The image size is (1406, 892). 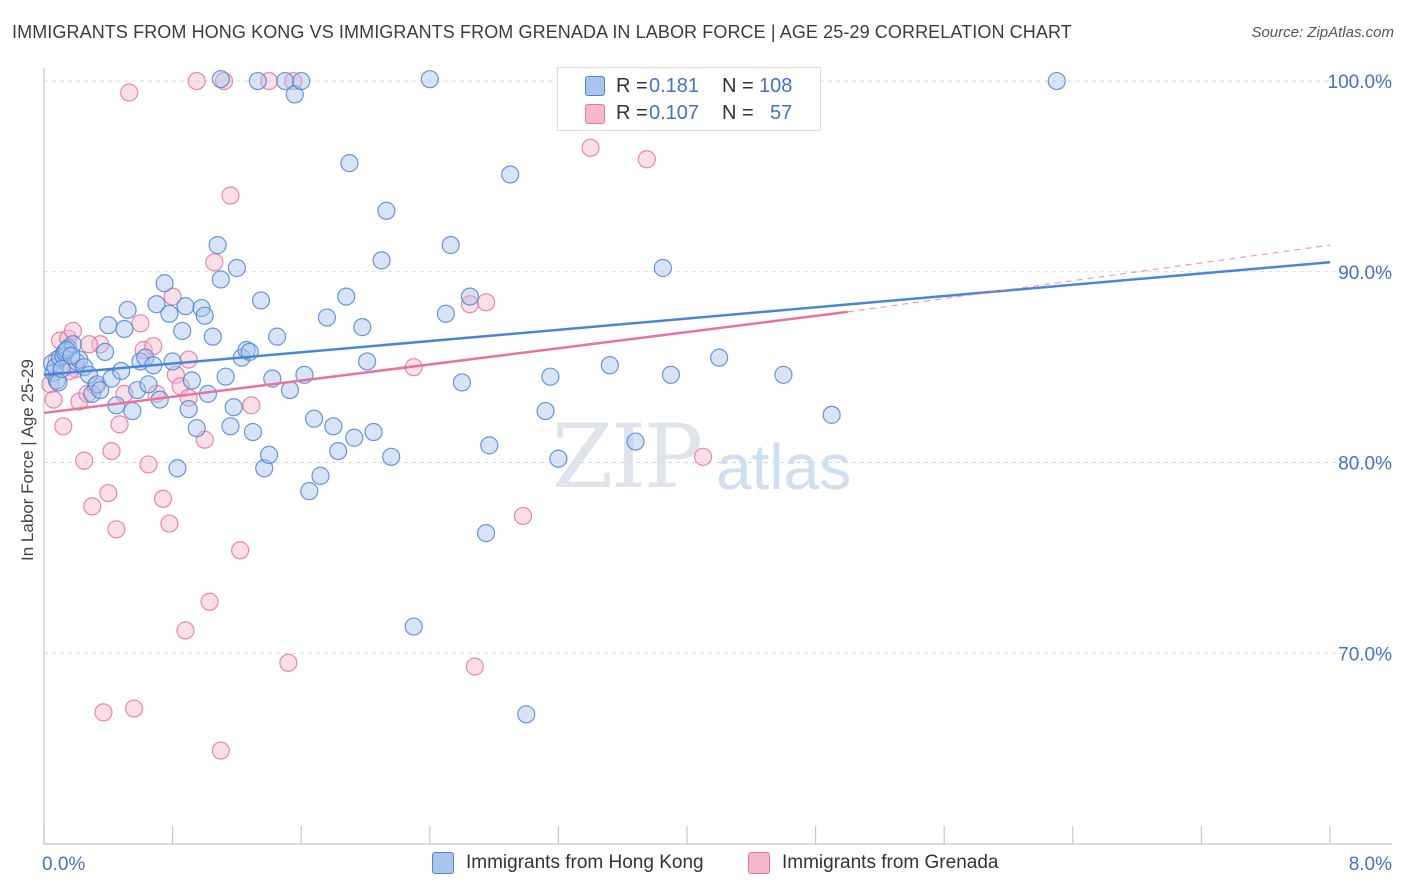 I want to click on hong-kong-trend-line, so click(x=687, y=319).